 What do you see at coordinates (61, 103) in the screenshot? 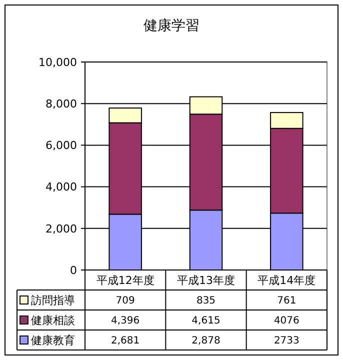
I see `y-tick-label: 8,000` at bounding box center [61, 103].